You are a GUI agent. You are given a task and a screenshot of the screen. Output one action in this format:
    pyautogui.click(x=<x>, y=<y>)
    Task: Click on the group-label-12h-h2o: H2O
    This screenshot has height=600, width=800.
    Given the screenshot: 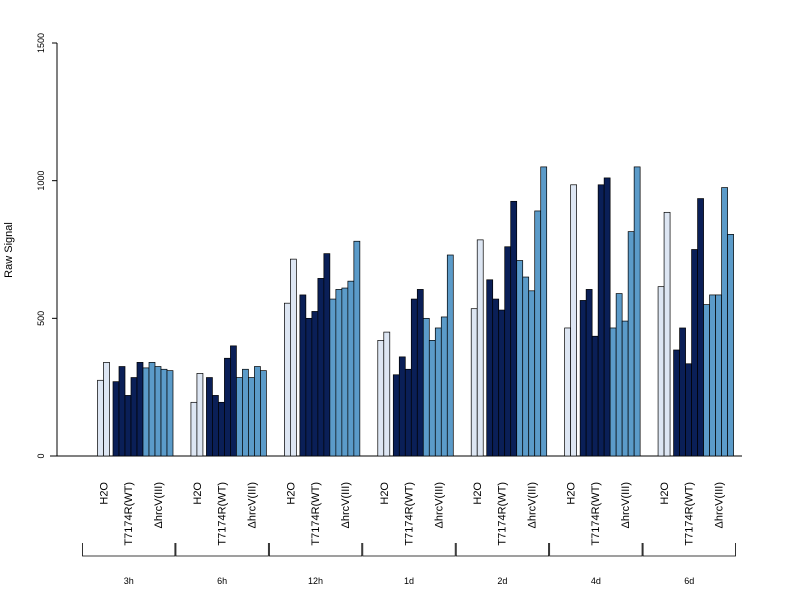 What is the action you would take?
    pyautogui.click(x=291, y=493)
    